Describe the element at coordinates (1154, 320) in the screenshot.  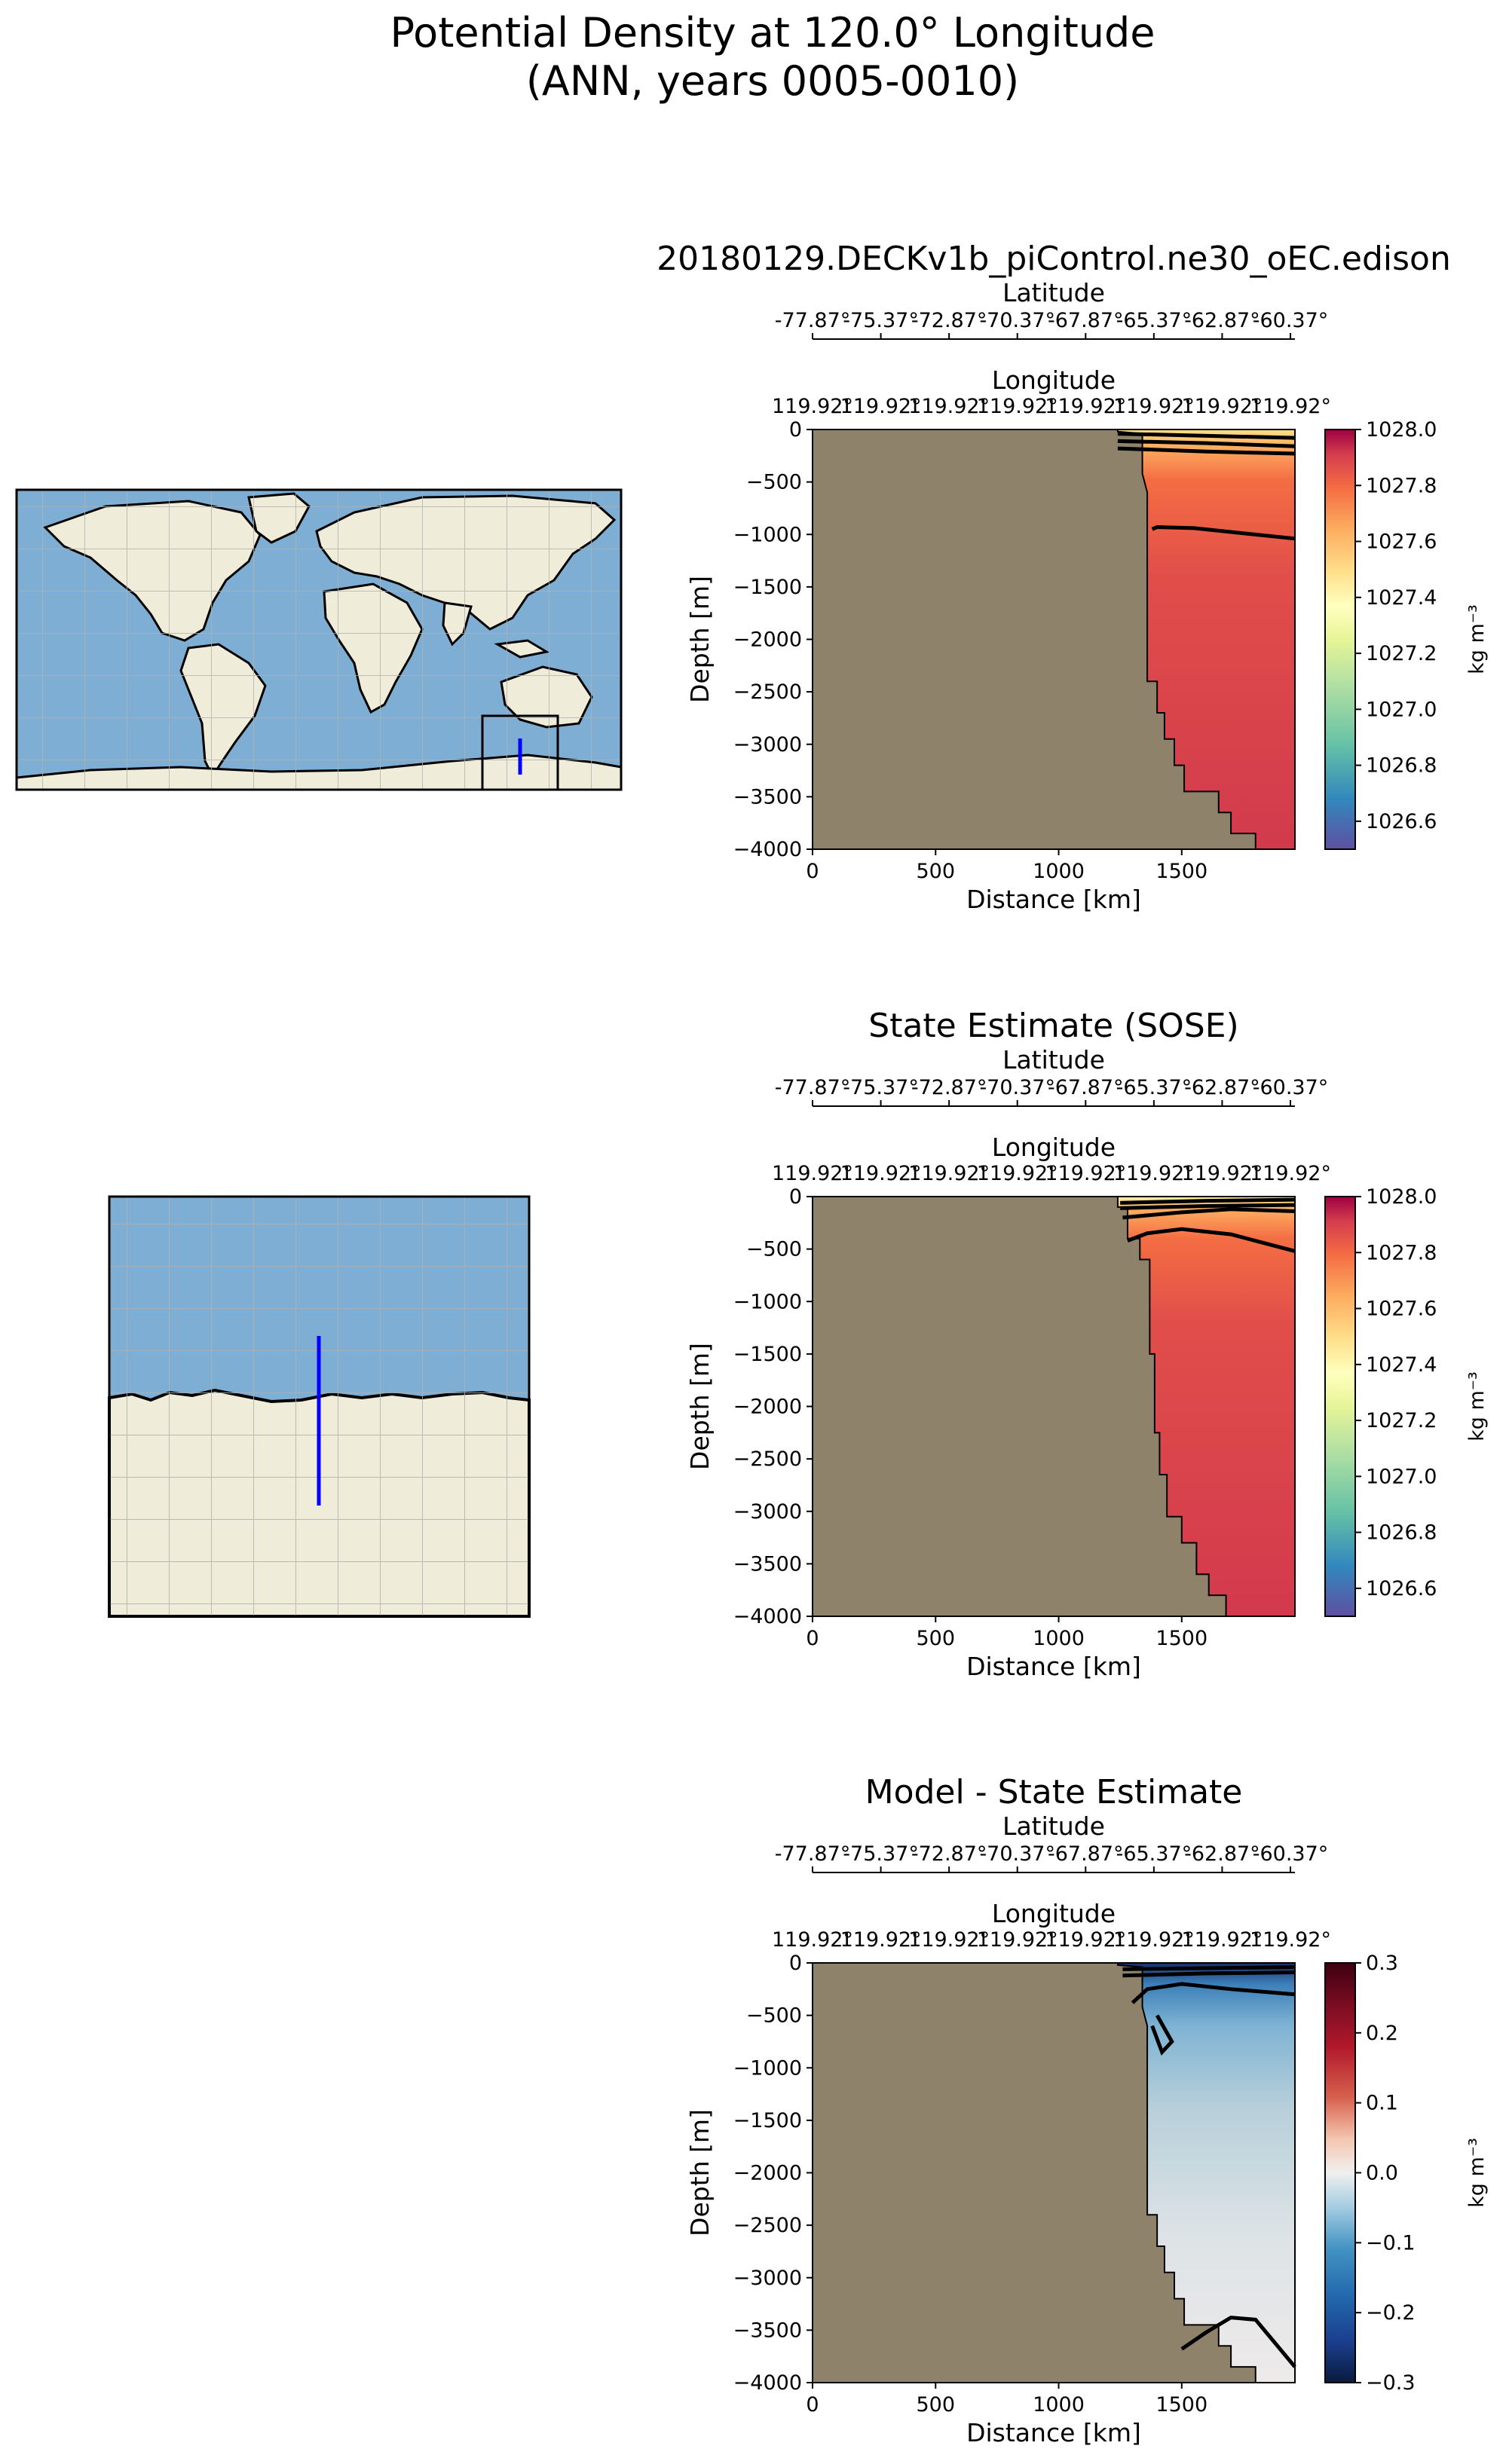
I see `latitude-tick-label: -65.37°` at that location.